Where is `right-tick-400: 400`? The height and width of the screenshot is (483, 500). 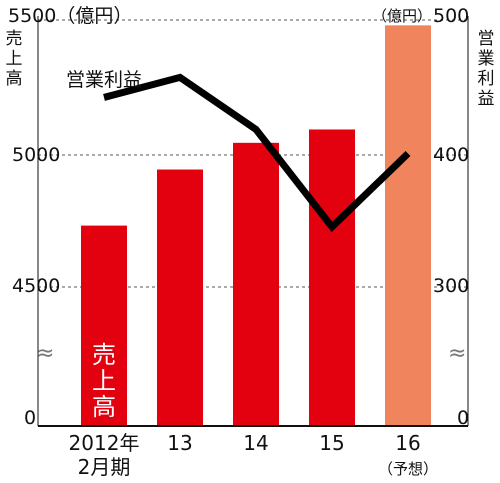 right-tick-400: 400 is located at coordinates (451, 155).